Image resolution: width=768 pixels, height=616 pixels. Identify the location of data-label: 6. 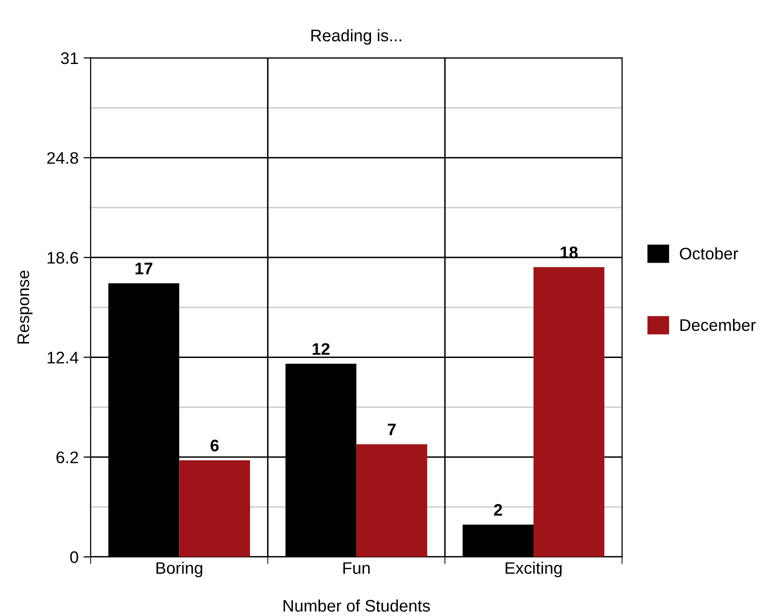
(214, 446).